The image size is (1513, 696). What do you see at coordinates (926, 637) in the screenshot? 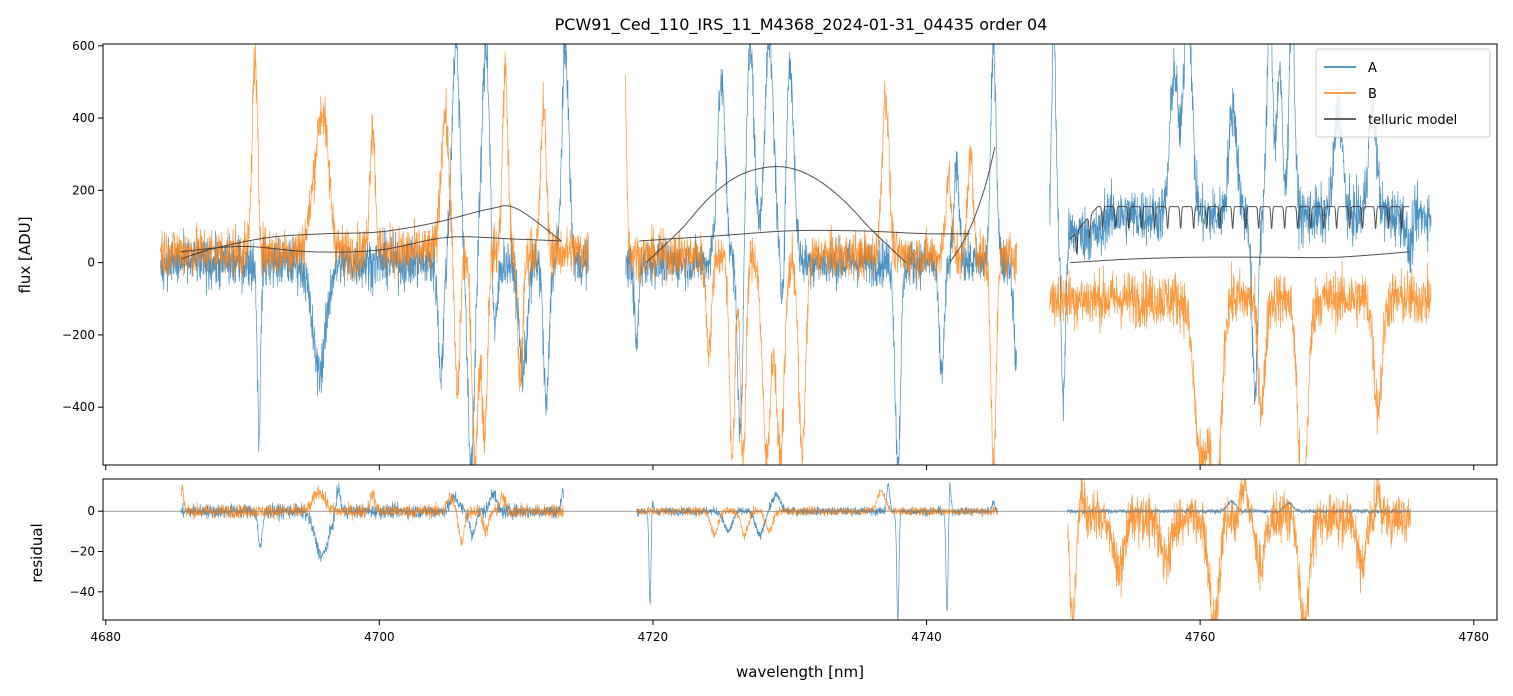
I see `residual-x-tick-label: 4740` at bounding box center [926, 637].